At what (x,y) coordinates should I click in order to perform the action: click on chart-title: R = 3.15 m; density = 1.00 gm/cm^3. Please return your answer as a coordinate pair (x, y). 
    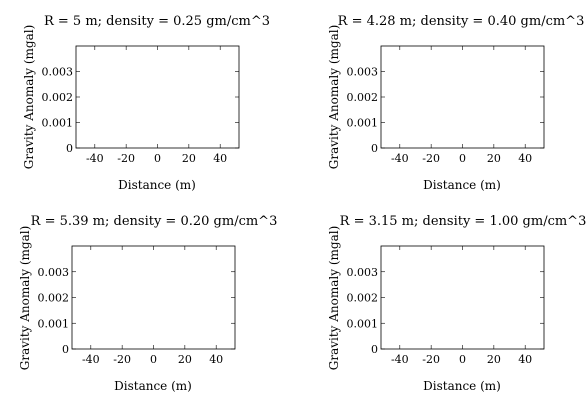
    Looking at the image, I should click on (463, 221).